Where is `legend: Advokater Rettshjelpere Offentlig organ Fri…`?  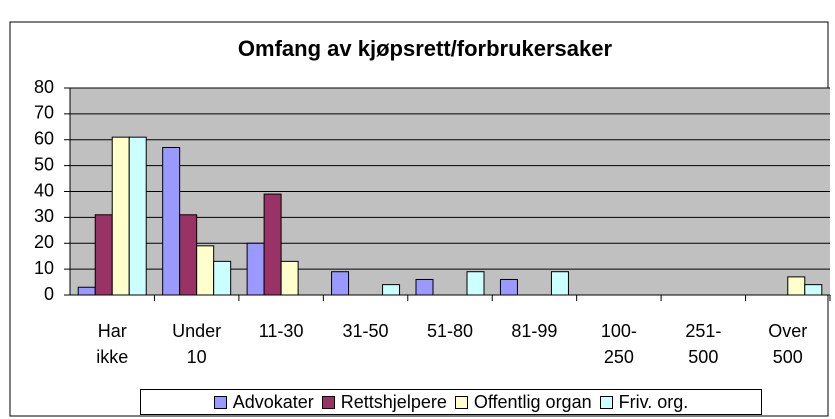
legend: Advokater Rettshjelpere Offentlig organ Fri… is located at coordinates (451, 402).